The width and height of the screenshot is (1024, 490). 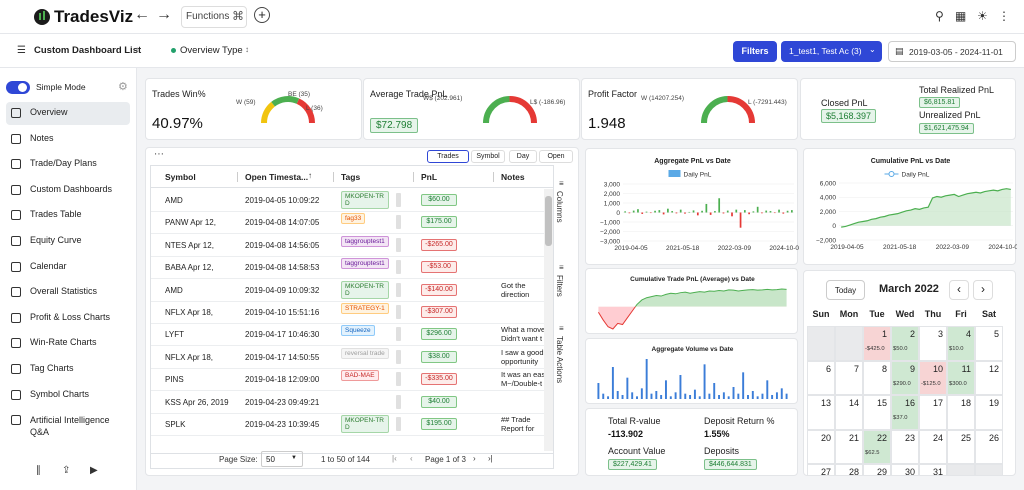 What do you see at coordinates (159, 154) in the screenshot?
I see `table-menu: ⋯` at bounding box center [159, 154].